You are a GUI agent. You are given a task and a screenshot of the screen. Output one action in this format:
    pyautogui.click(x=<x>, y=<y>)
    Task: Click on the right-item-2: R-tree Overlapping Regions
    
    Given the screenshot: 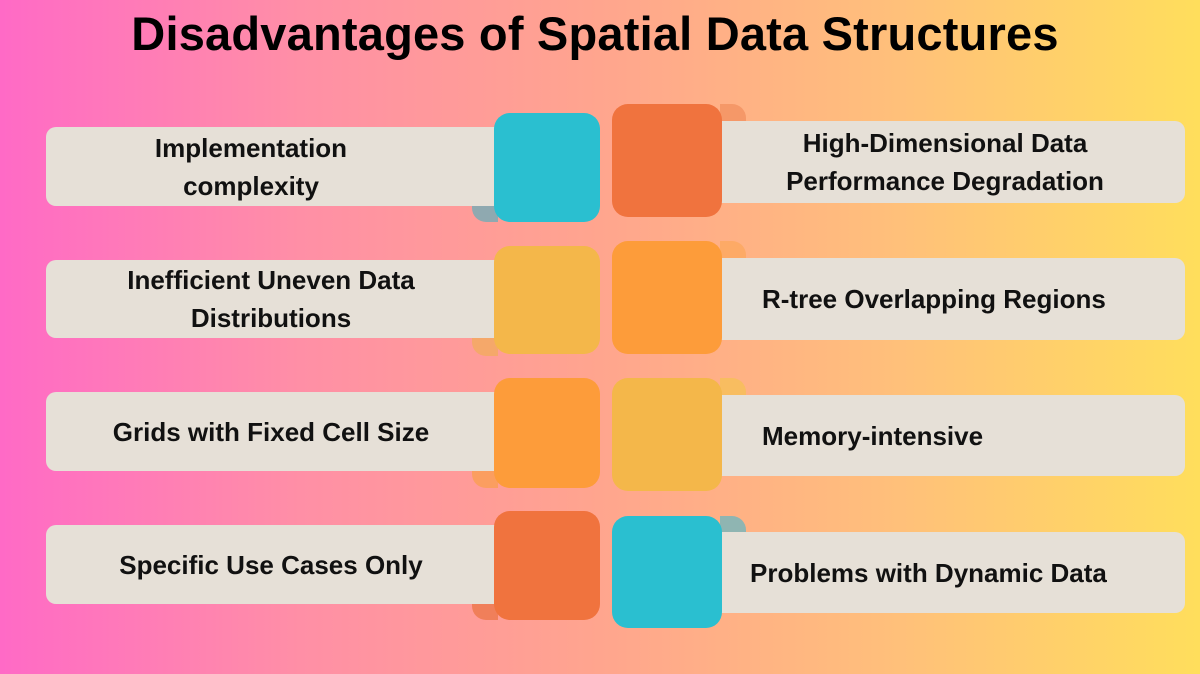 What is the action you would take?
    pyautogui.click(x=942, y=299)
    